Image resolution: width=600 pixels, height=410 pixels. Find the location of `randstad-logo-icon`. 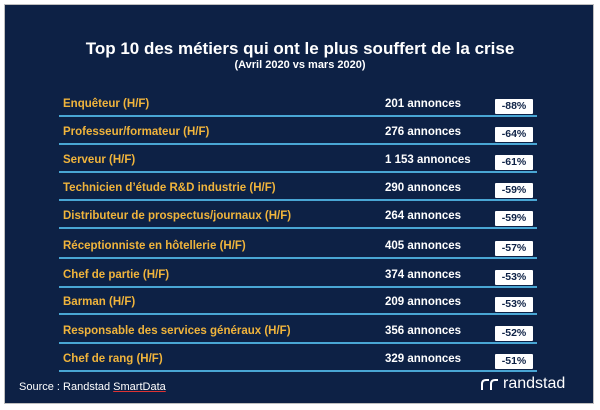

randstad-logo-icon is located at coordinates (489, 384).